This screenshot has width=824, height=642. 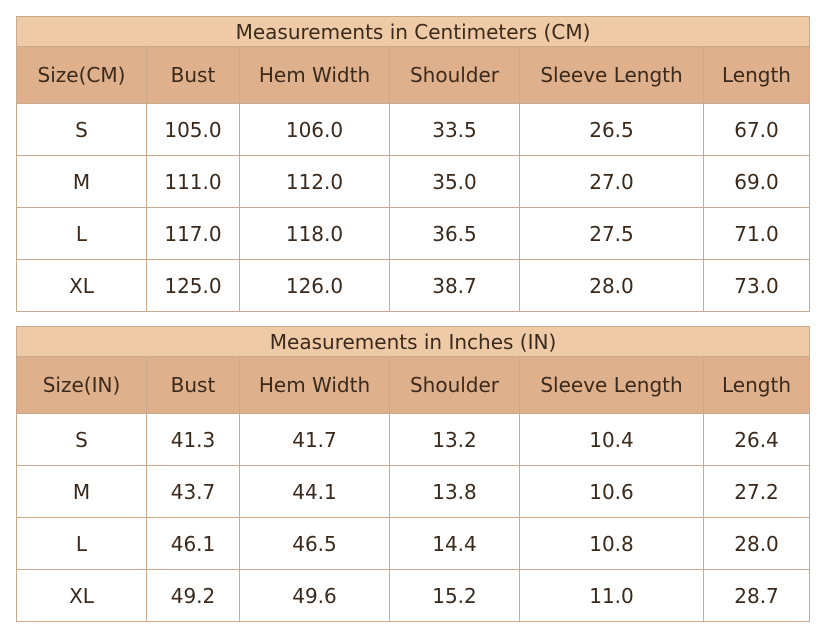 What do you see at coordinates (193, 285) in the screenshot?
I see `table-cell: 125.0` at bounding box center [193, 285].